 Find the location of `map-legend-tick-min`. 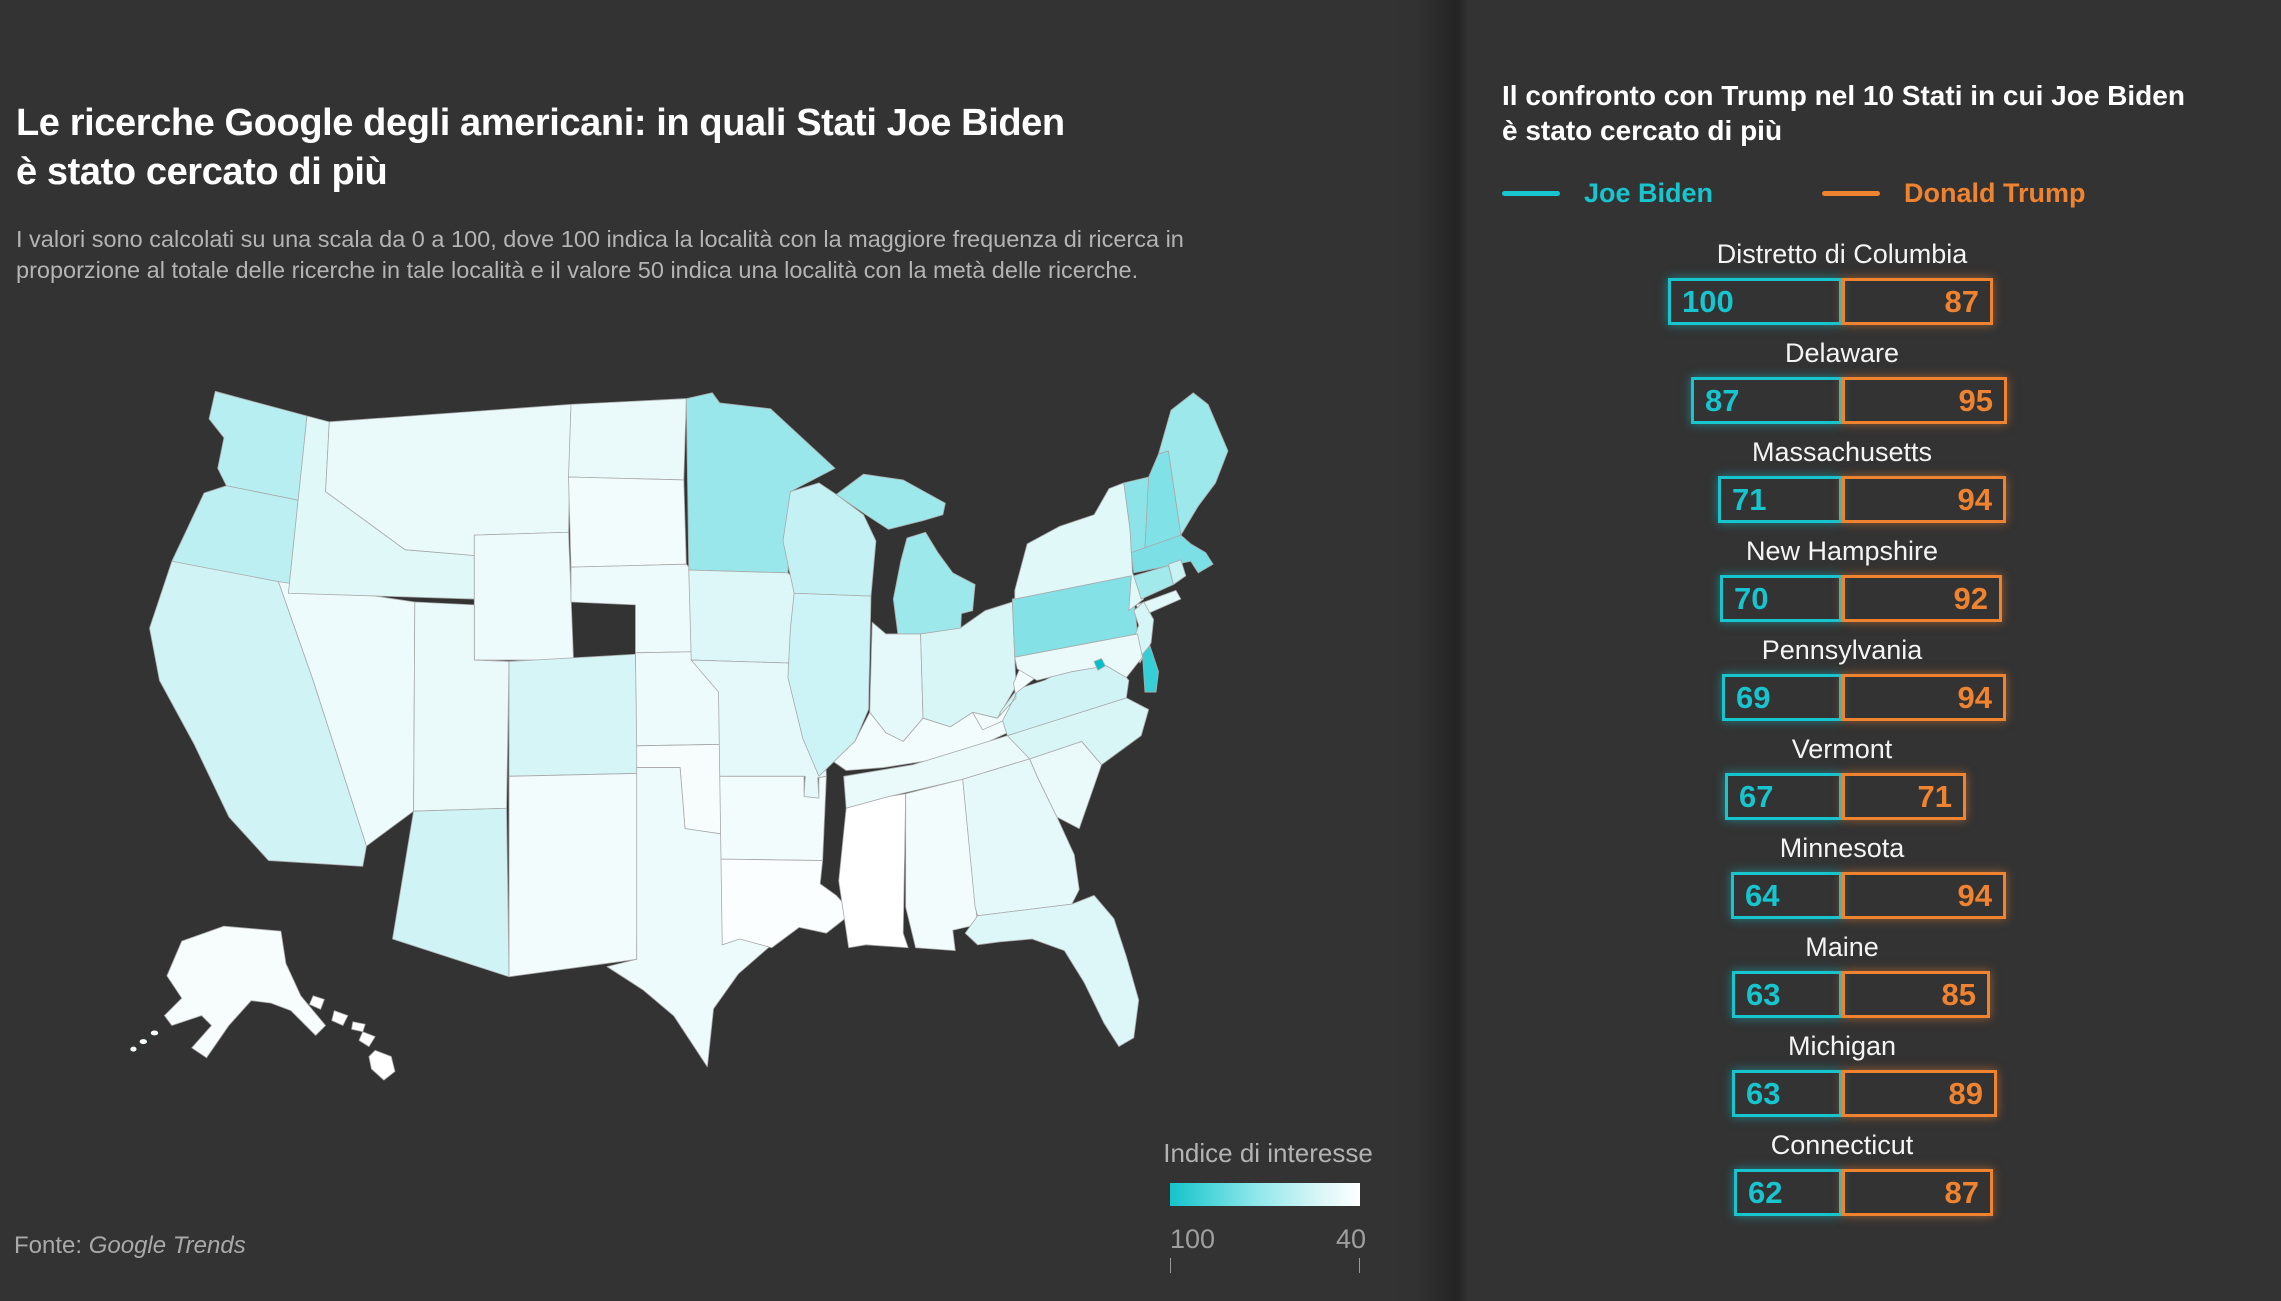

map-legend-tick-min is located at coordinates (1359, 1265).